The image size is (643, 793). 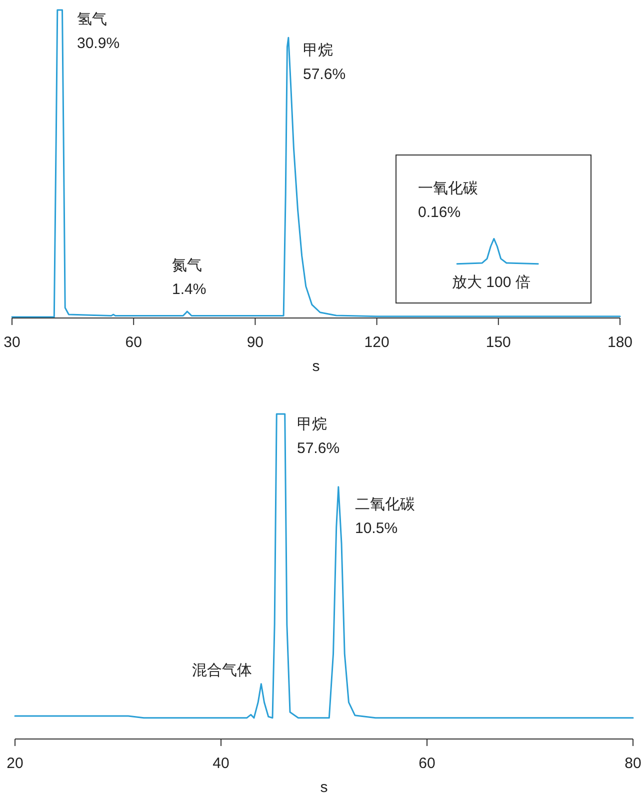 I want to click on annotation: 二氧化碳 10.5%, so click(x=385, y=516).